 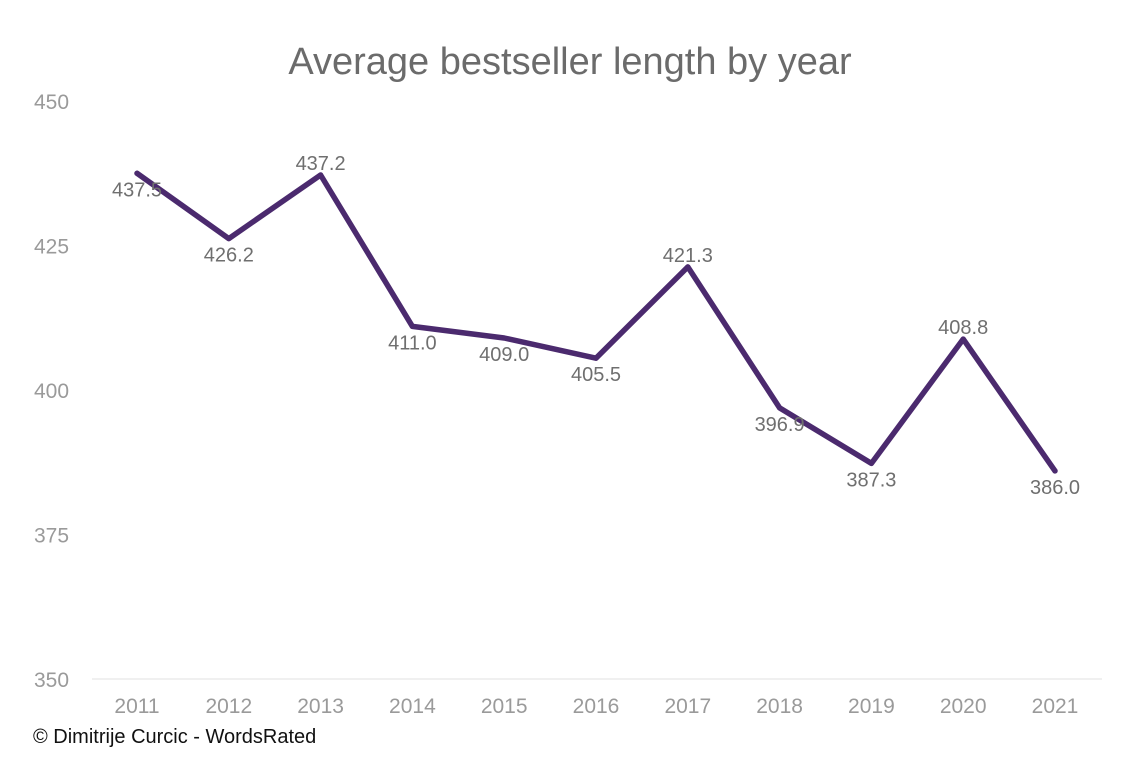 What do you see at coordinates (51, 680) in the screenshot?
I see `y-tick-label: 350` at bounding box center [51, 680].